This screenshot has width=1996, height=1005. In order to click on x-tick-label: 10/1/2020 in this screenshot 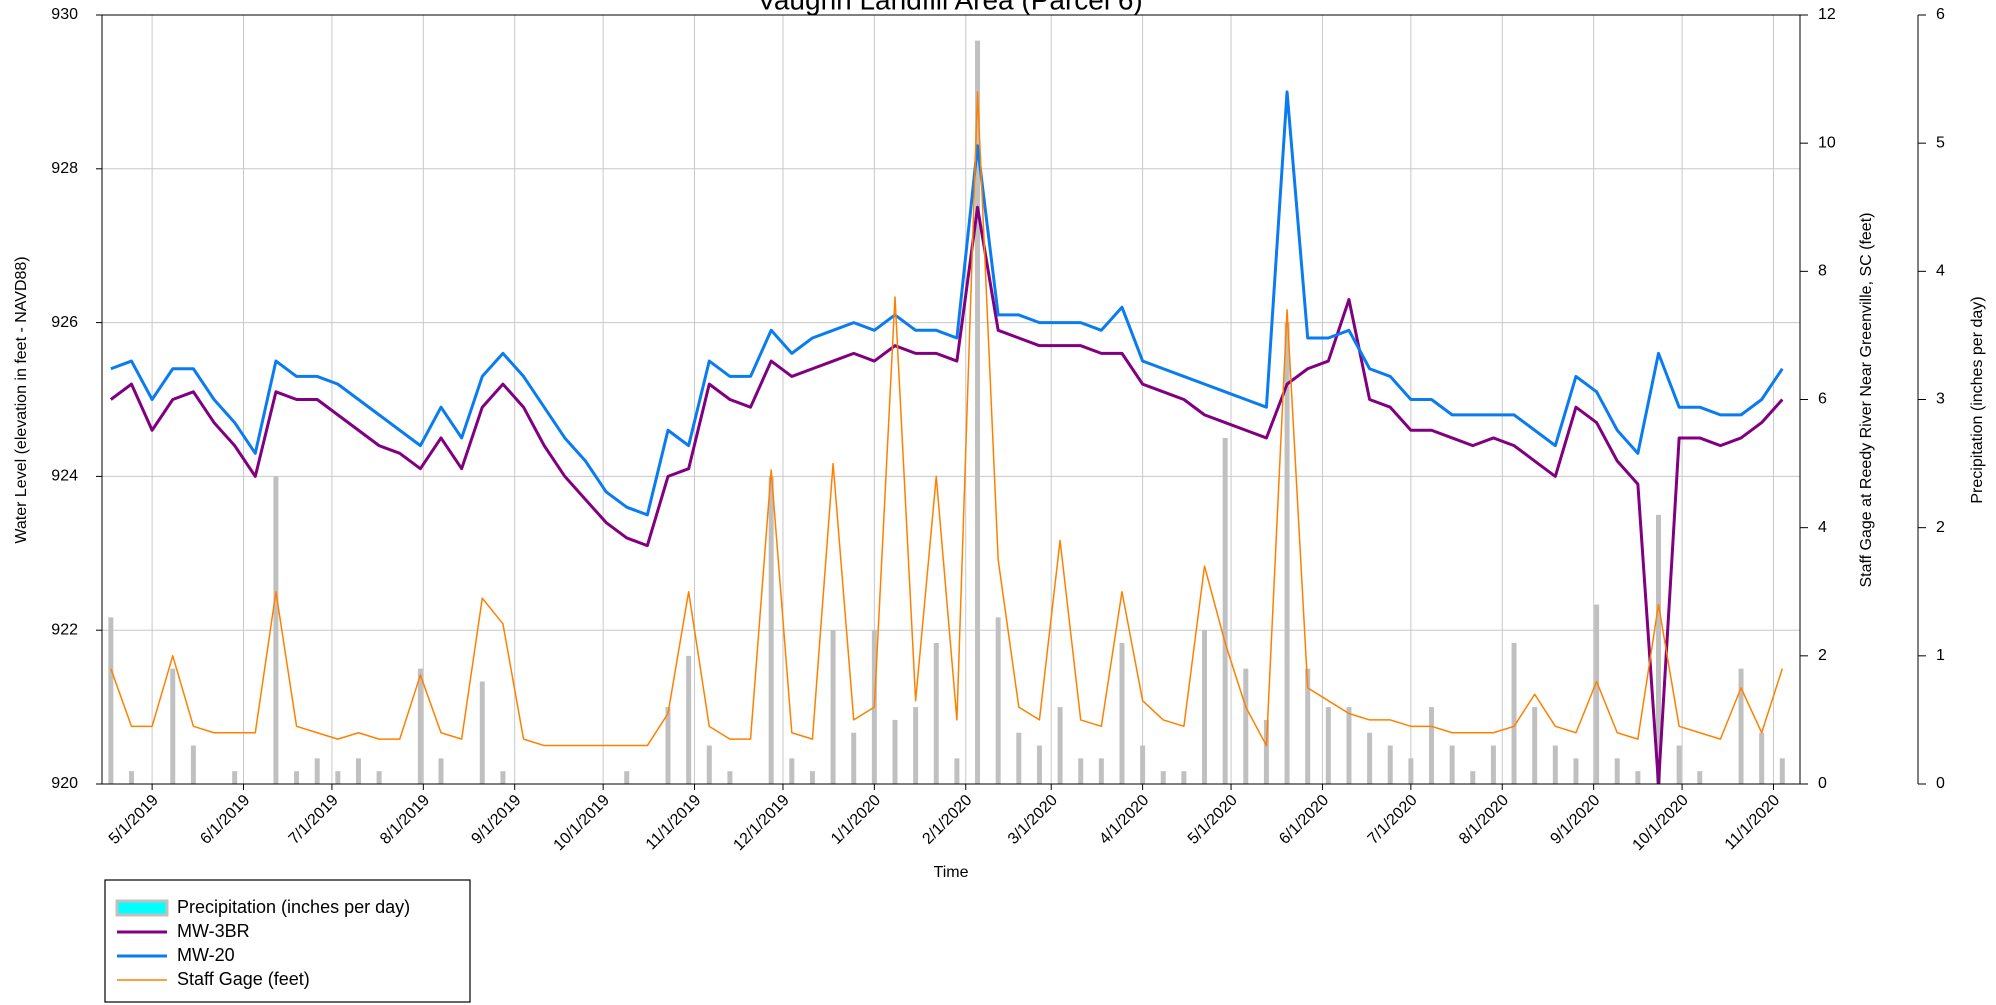, I will do `click(1661, 823)`.